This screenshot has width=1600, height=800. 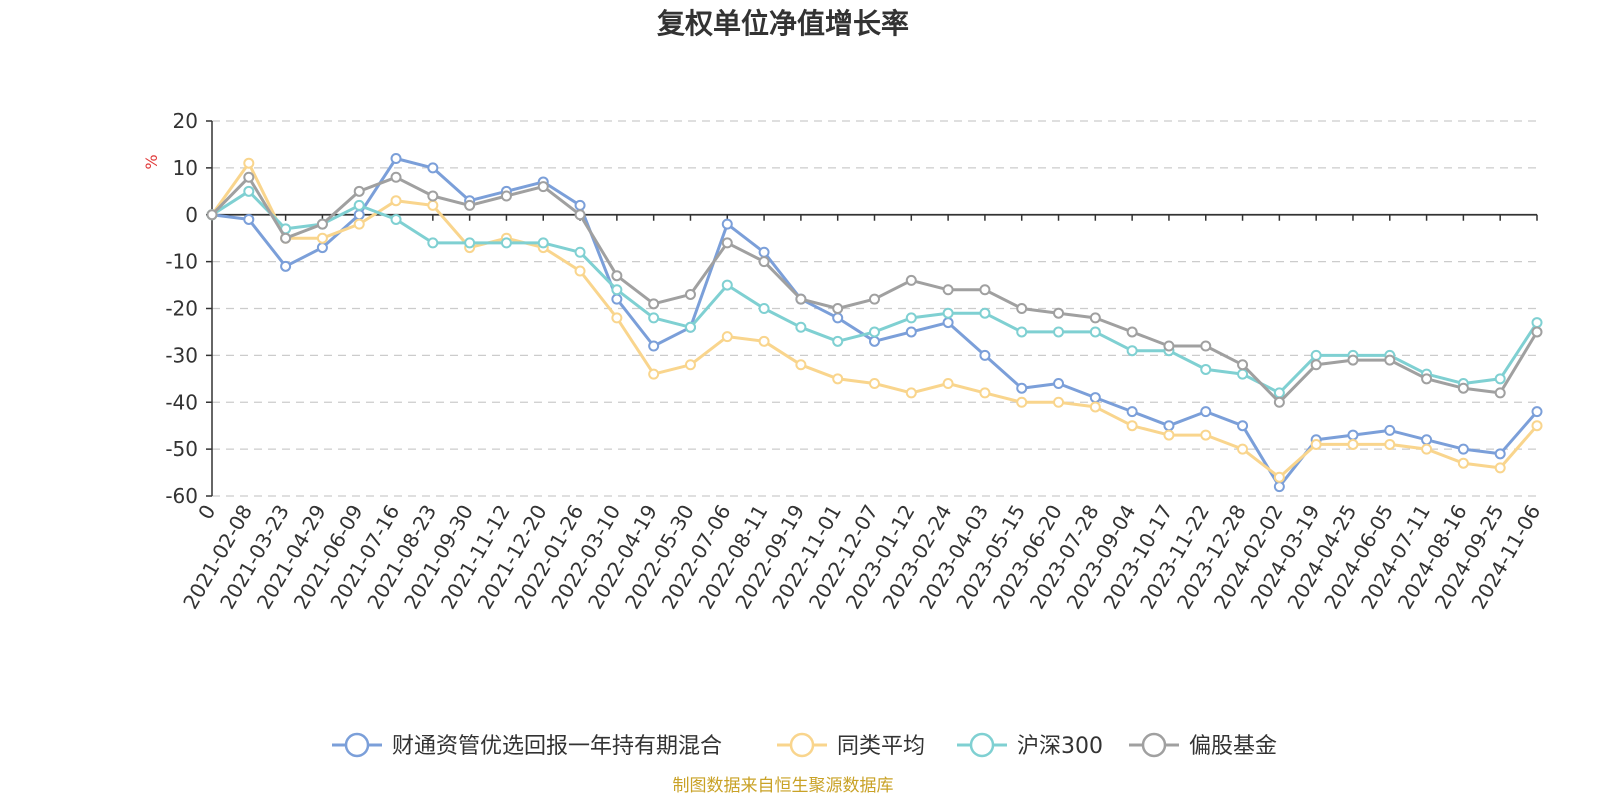 What do you see at coordinates (181, 262) in the screenshot?
I see `y-tick-label: -10` at bounding box center [181, 262].